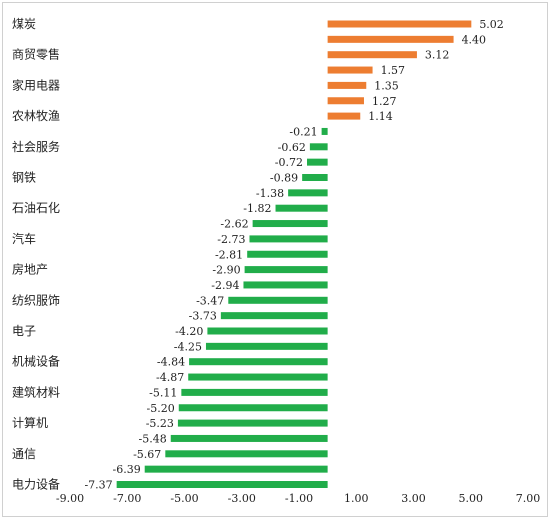 This screenshot has width=552, height=521. I want to click on category-label: 建筑材料, so click(36, 391).